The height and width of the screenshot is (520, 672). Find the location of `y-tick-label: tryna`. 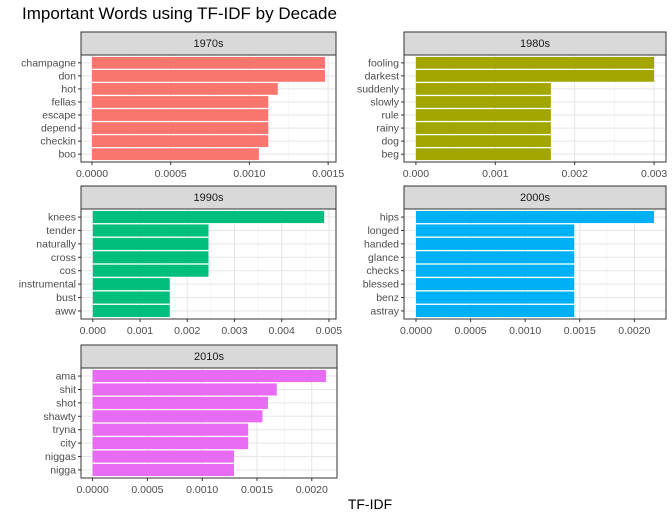

y-tick-label: tryna is located at coordinates (65, 430).